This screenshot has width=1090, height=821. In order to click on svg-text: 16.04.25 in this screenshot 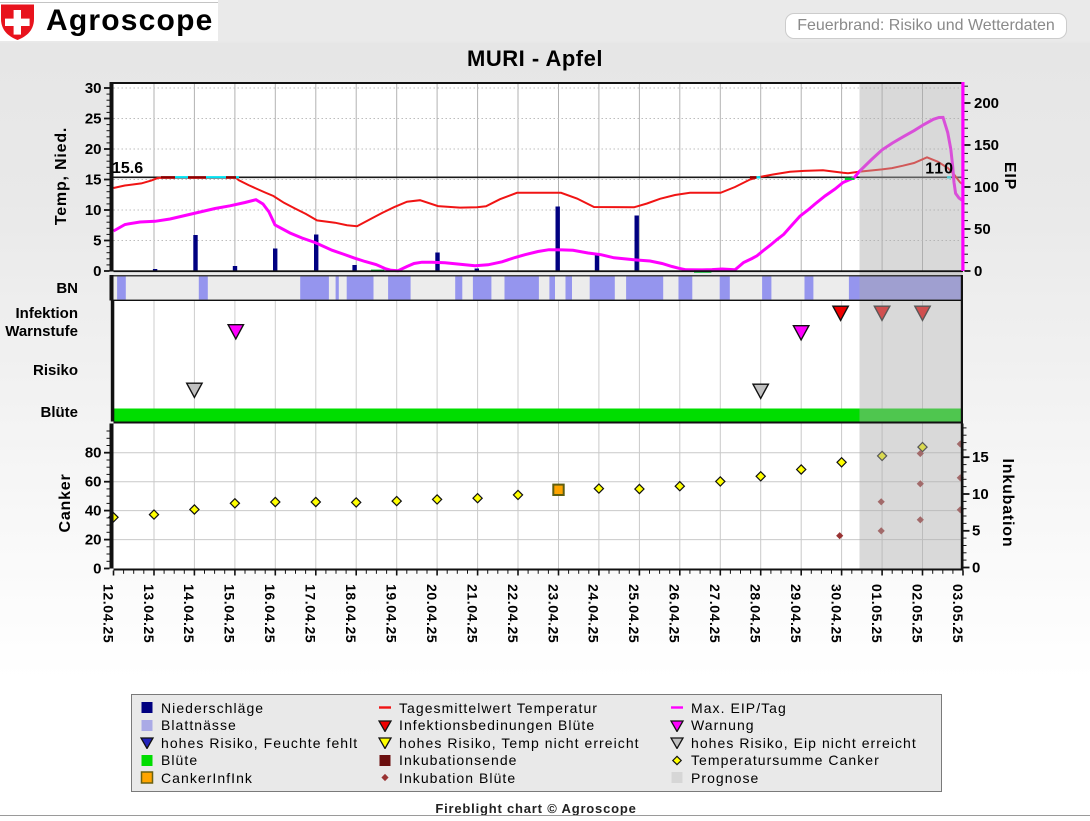, I will do `click(270, 613)`.